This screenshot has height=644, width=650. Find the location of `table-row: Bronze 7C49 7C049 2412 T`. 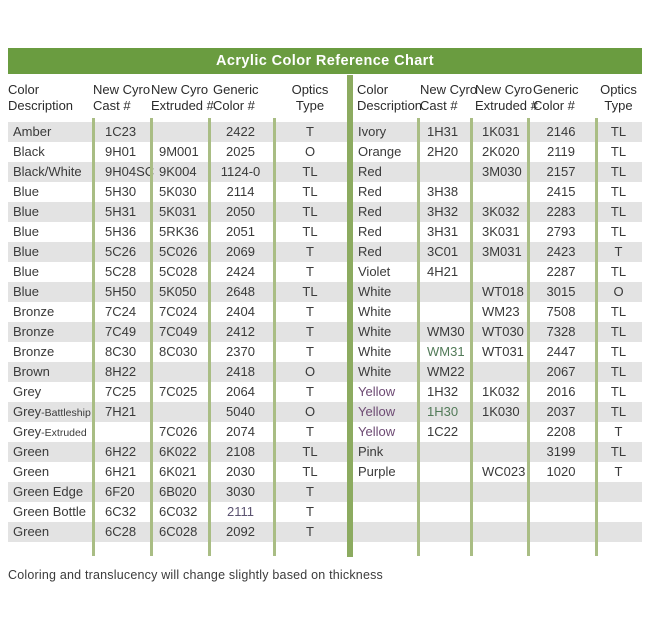

table-row: Bronze 7C49 7C049 2412 T is located at coordinates (177, 332).